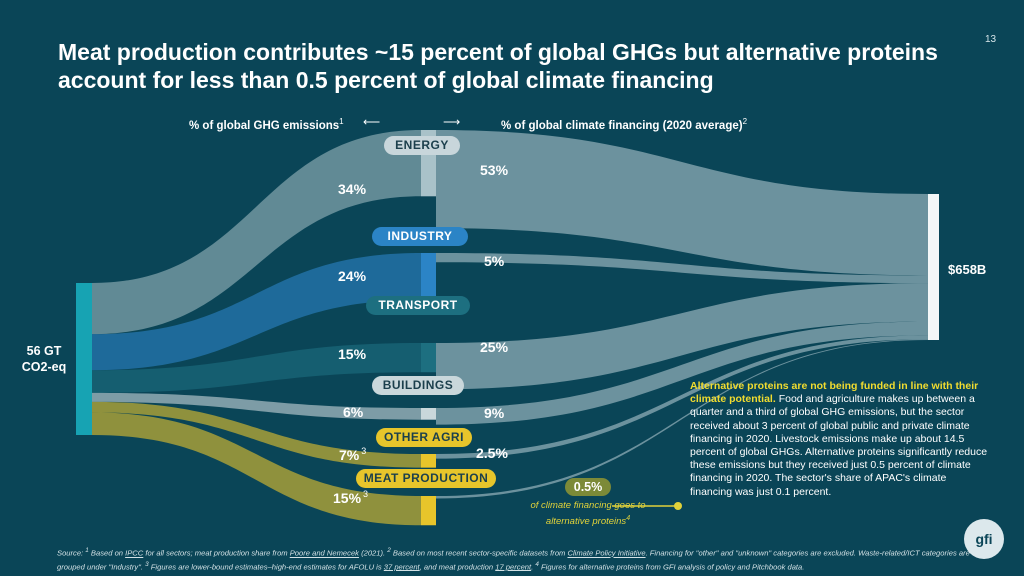 The height and width of the screenshot is (576, 1024). I want to click on target-node-label: $658B, so click(967, 269).